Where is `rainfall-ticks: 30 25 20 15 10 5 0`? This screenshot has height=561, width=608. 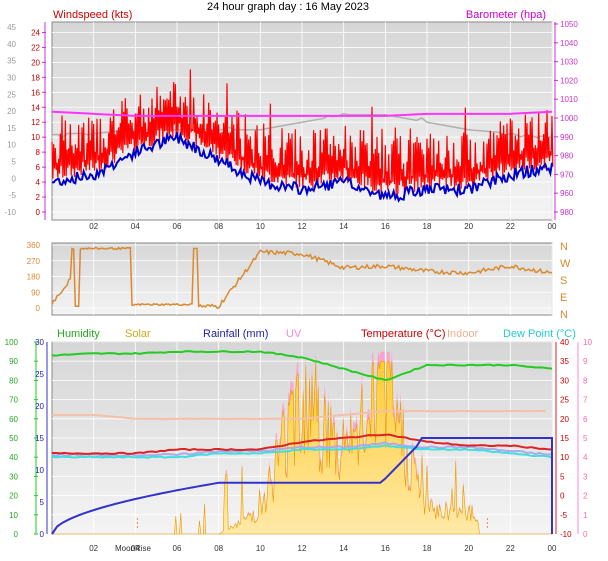
rainfall-ticks: 30 25 20 15 10 5 0 is located at coordinates (39, 438).